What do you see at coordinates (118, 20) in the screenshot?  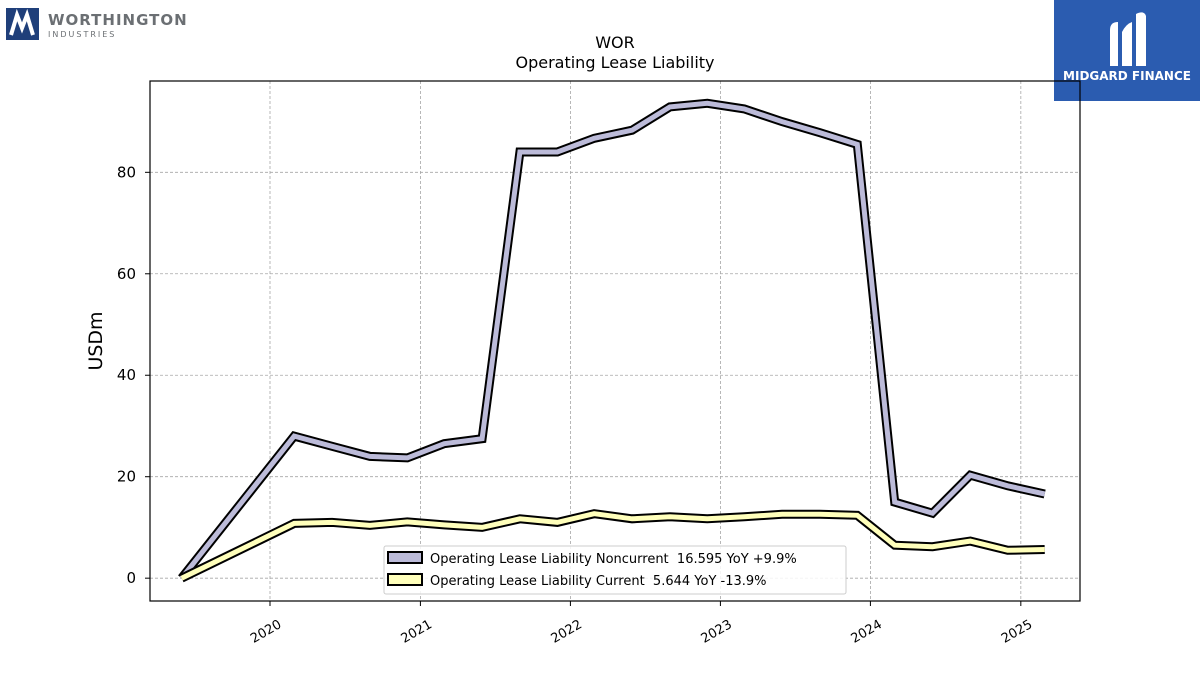 I see `worthington-logo-name: WORTHINGTON` at bounding box center [118, 20].